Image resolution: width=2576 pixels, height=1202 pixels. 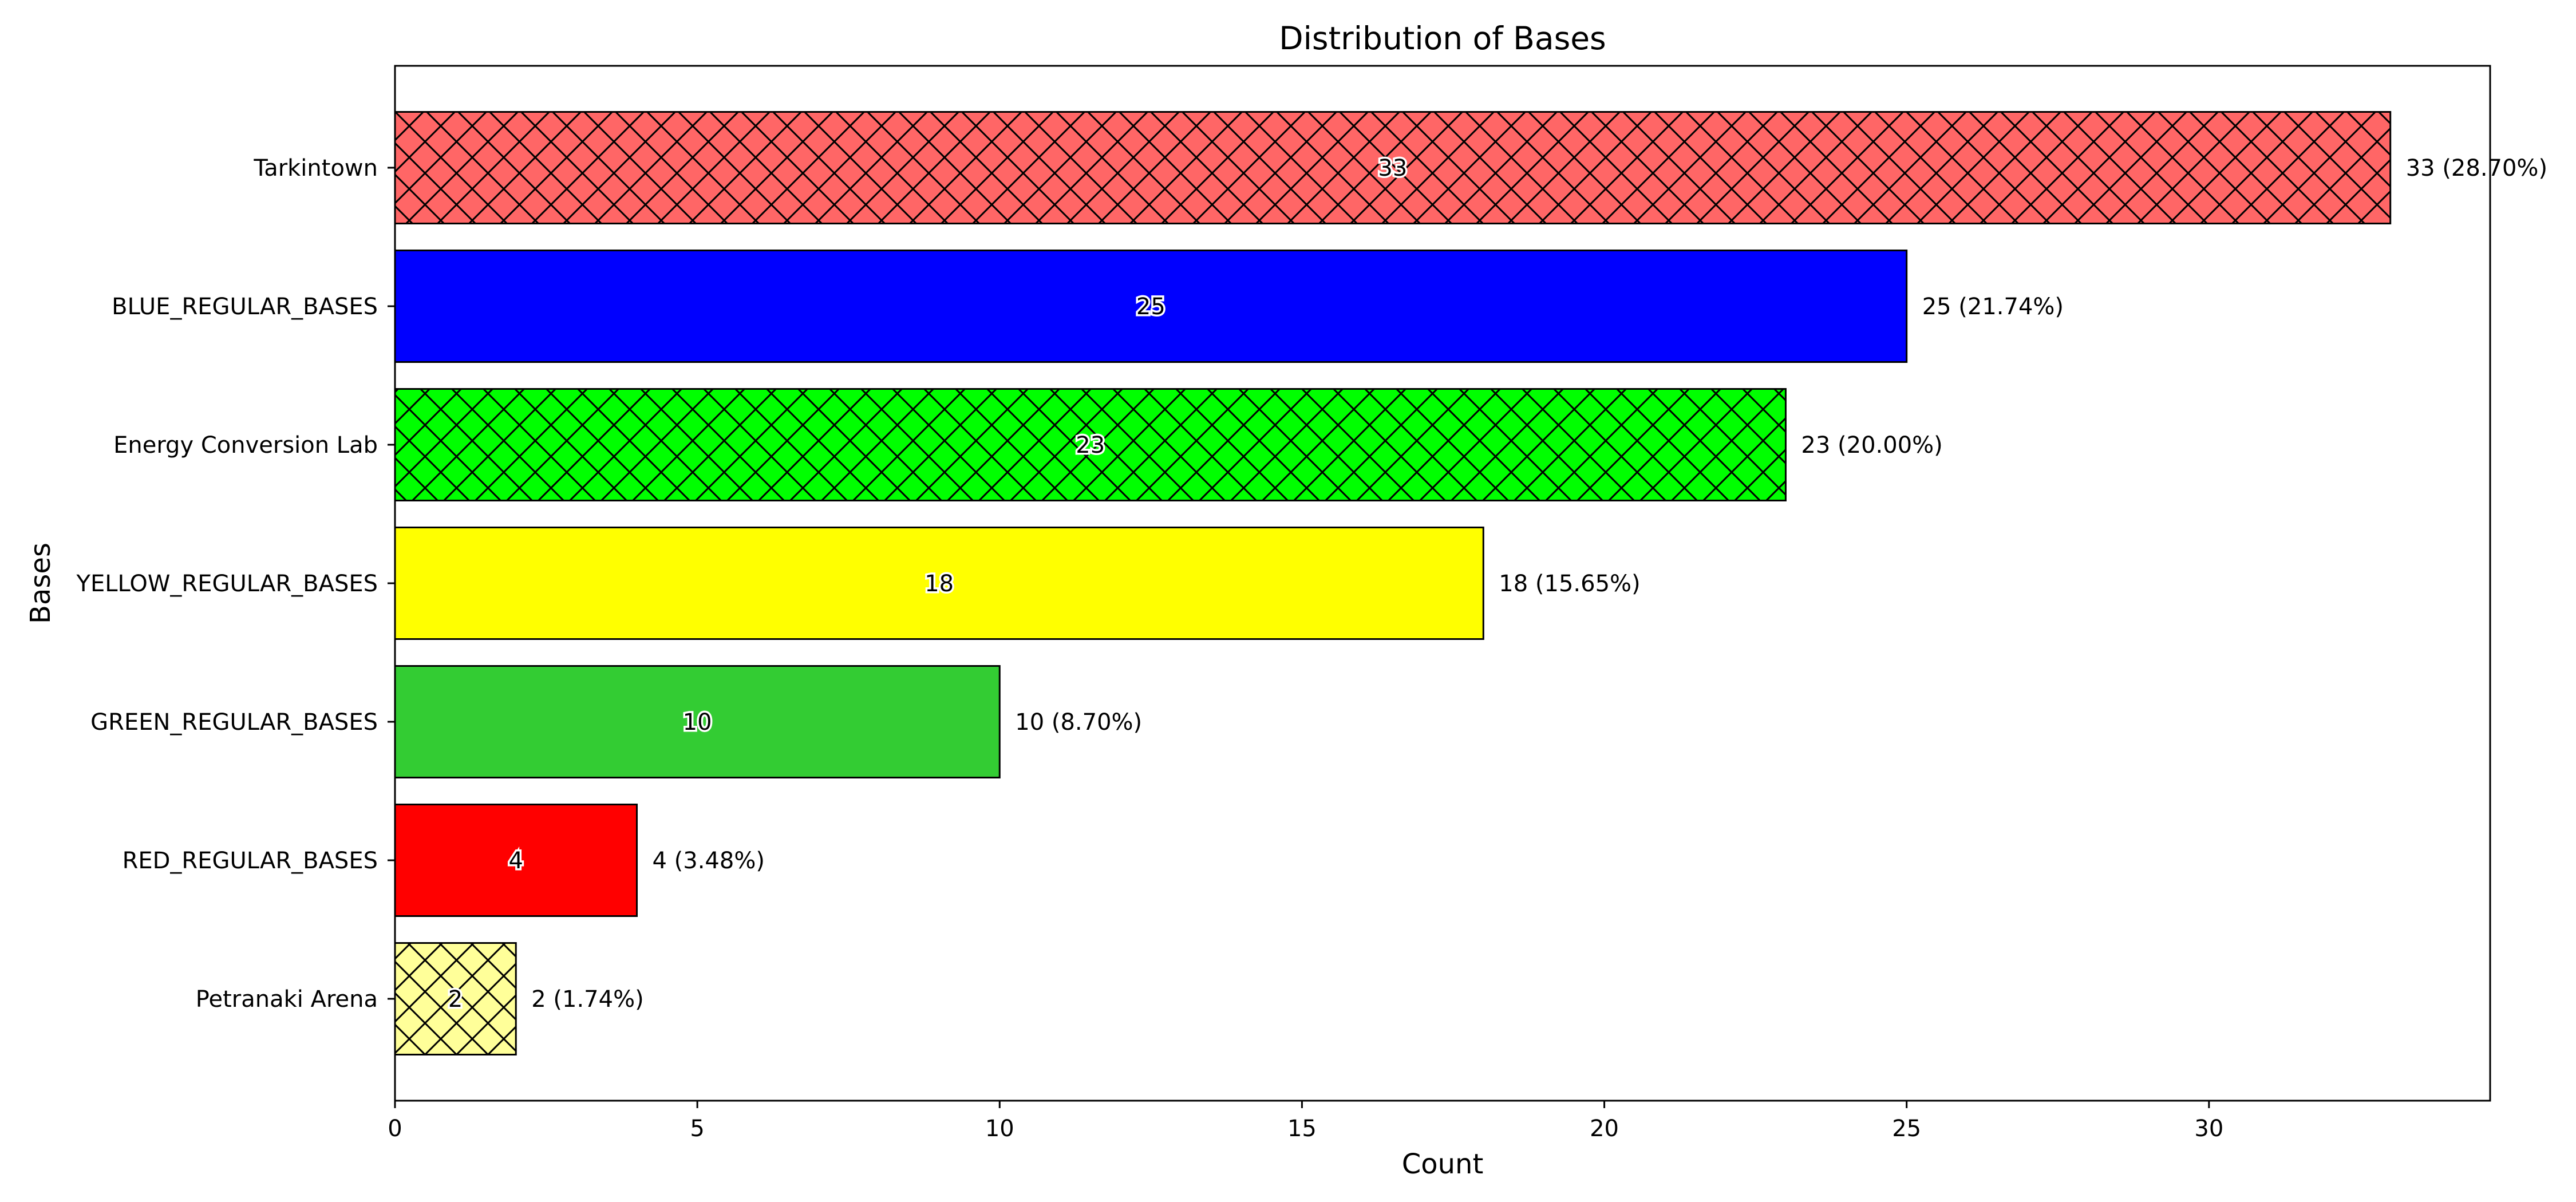 What do you see at coordinates (245, 307) in the screenshot?
I see `y-tick-label-blue-regular-bases: BLUE_REGULAR_BASES` at bounding box center [245, 307].